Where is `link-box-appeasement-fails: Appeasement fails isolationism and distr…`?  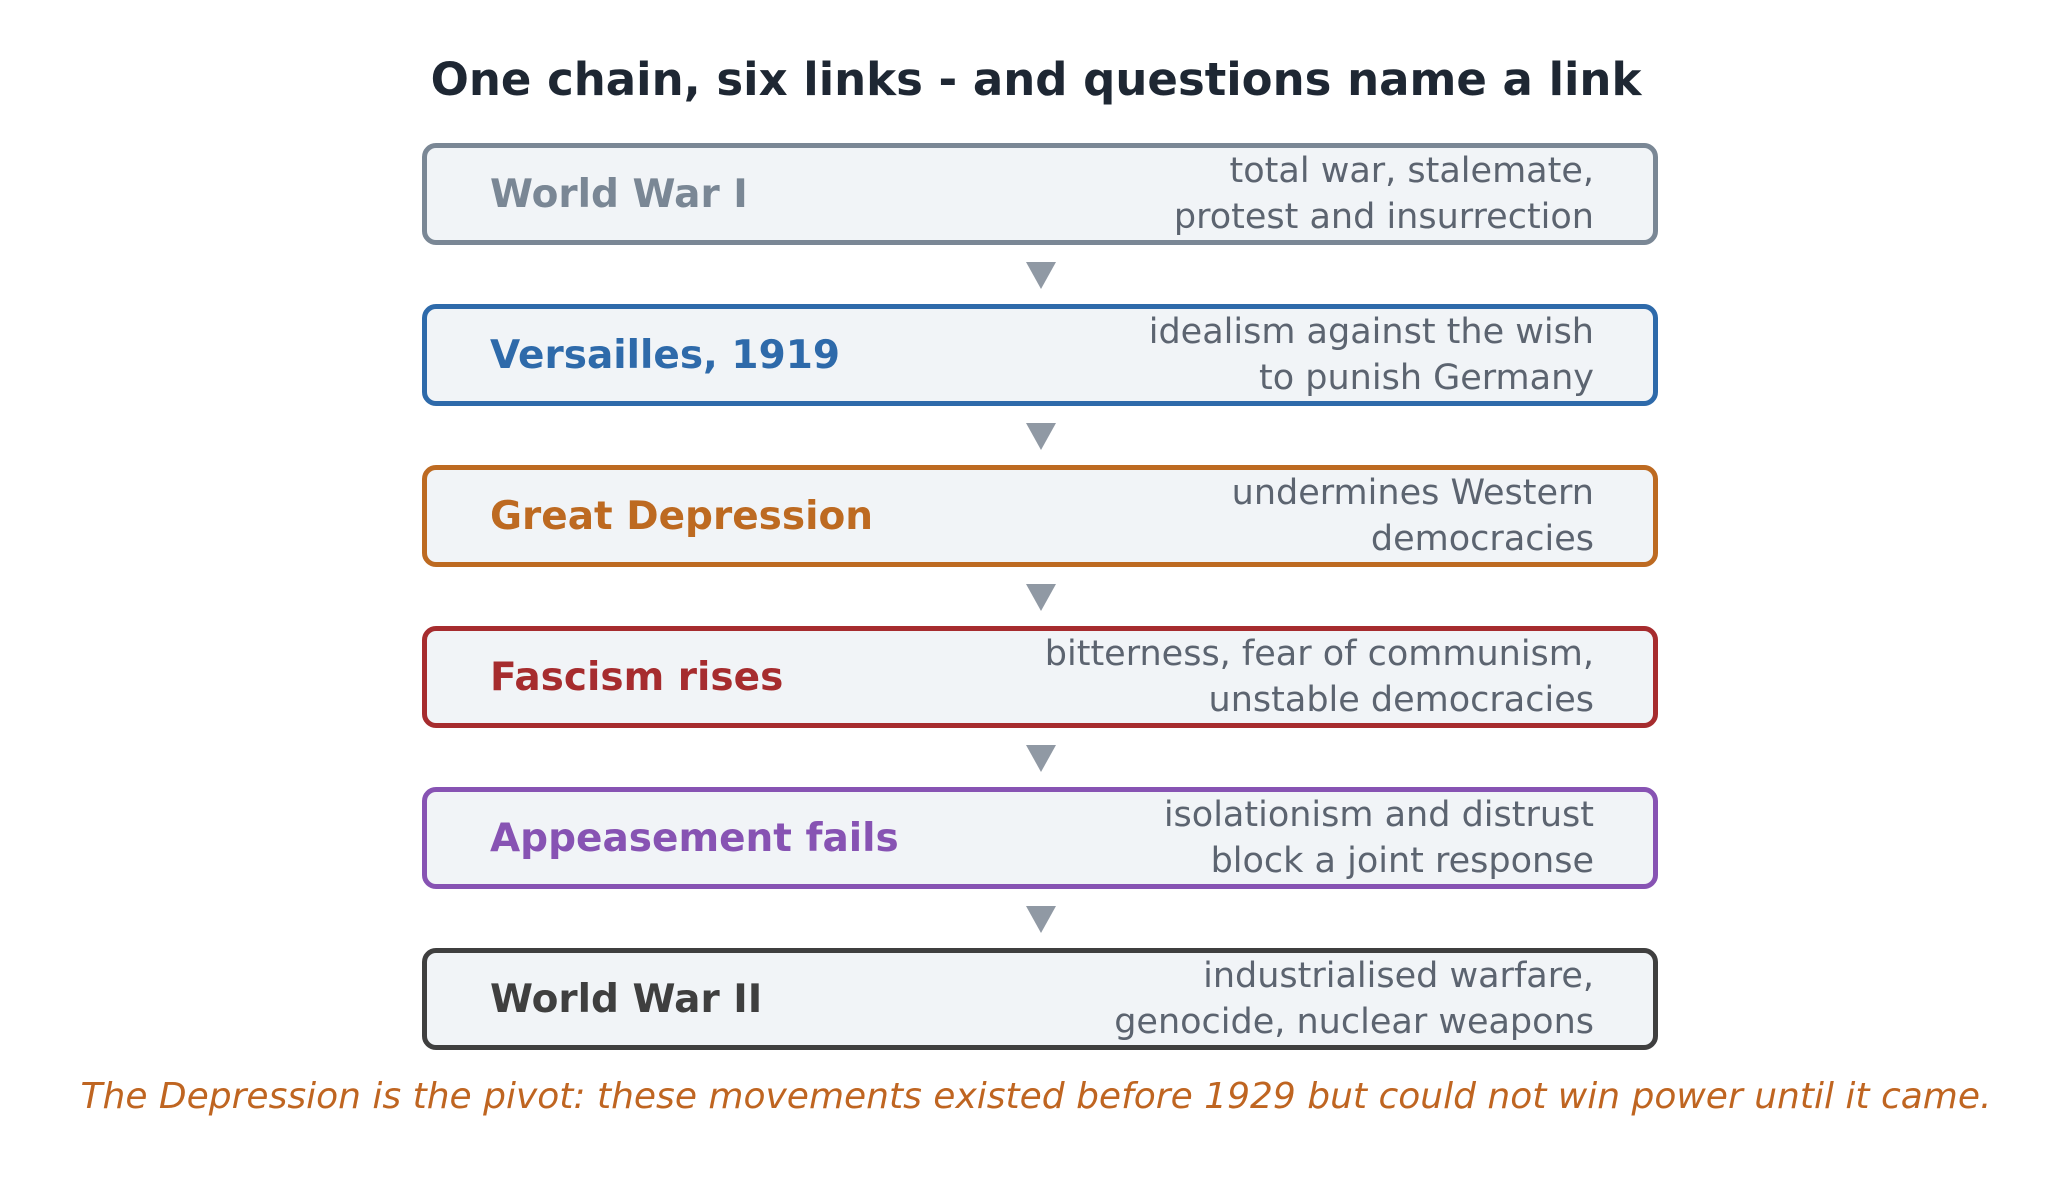 link-box-appeasement-fails: Appeasement fails isolationism and distr… is located at coordinates (1040, 838).